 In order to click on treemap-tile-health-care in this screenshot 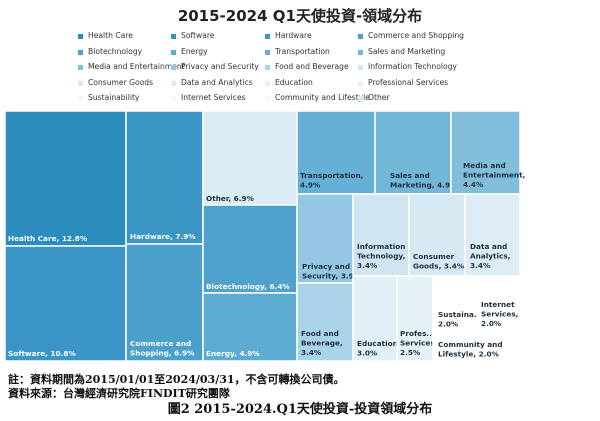, I will do `click(65, 178)`.